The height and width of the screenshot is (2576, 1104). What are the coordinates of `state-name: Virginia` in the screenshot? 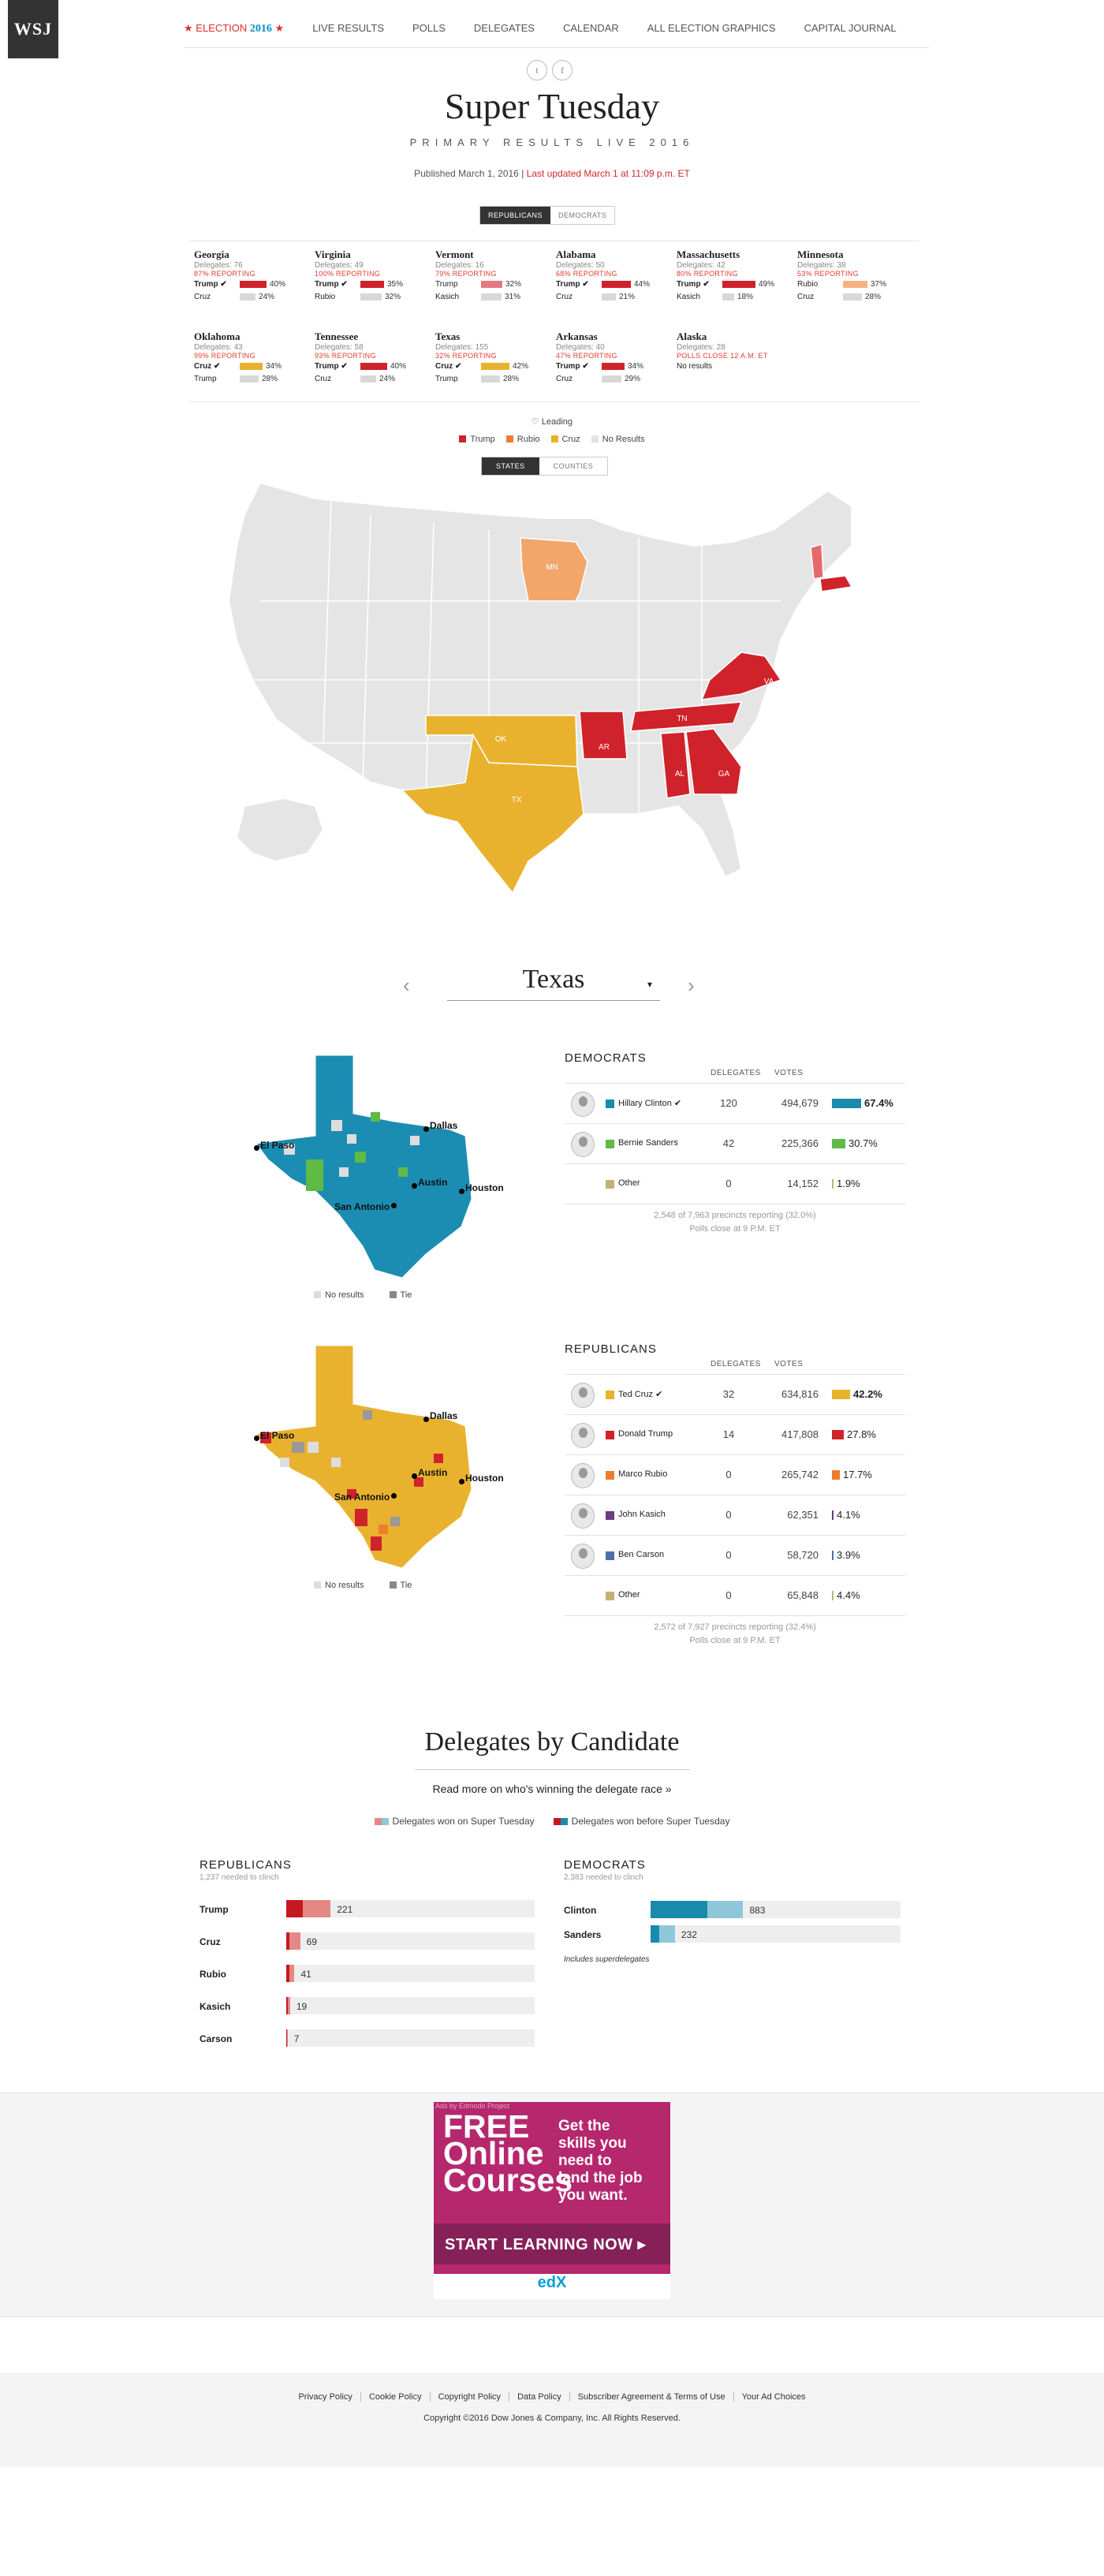 It's located at (333, 254).